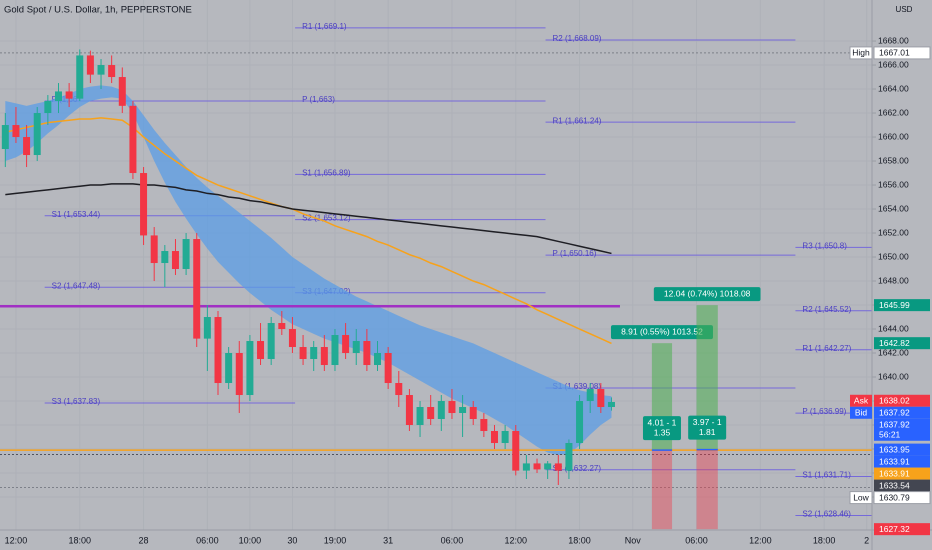 Image resolution: width=932 pixels, height=550 pixels. What do you see at coordinates (326, 218) in the screenshot?
I see `pivot-label: S2 (1,653.12)` at bounding box center [326, 218].